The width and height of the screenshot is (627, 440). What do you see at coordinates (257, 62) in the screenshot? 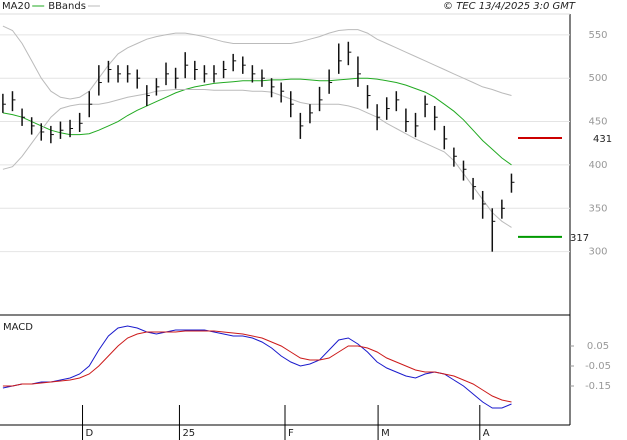
I see `band-line` at bounding box center [257, 62].